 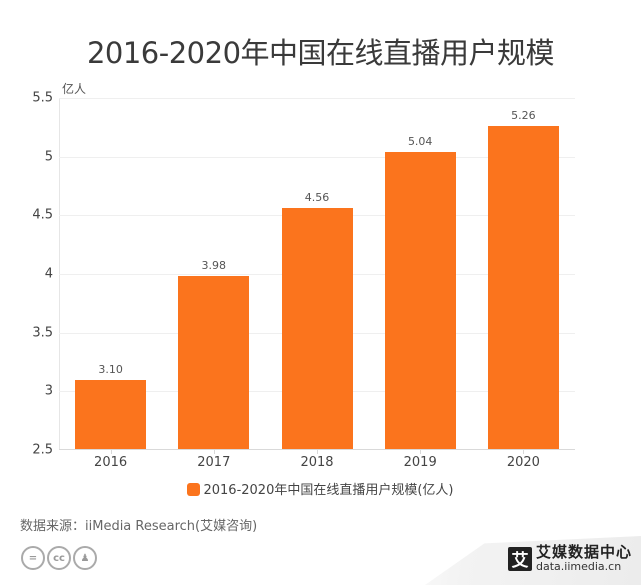 What do you see at coordinates (520, 558) in the screenshot?
I see `brand-logo-icon: 艾` at bounding box center [520, 558].